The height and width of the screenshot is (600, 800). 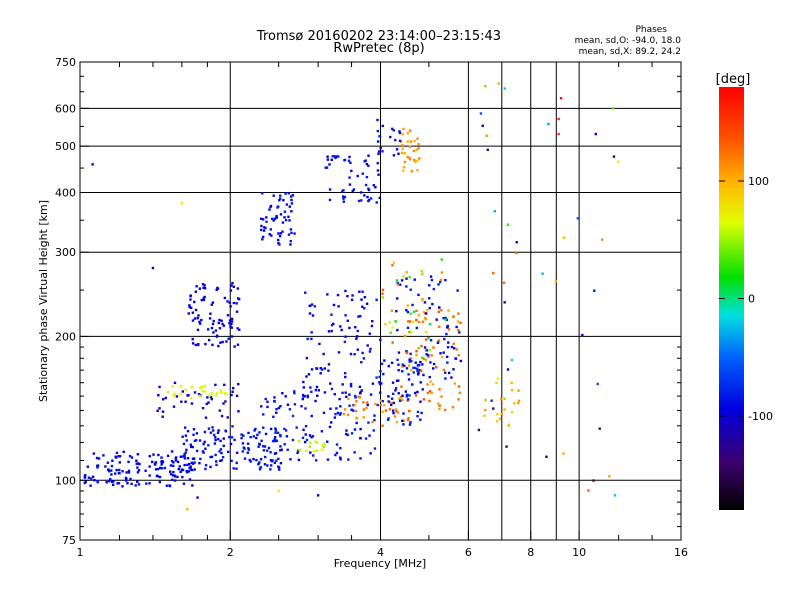 I want to click on colorbar-tick-label: 0, so click(x=751, y=299).